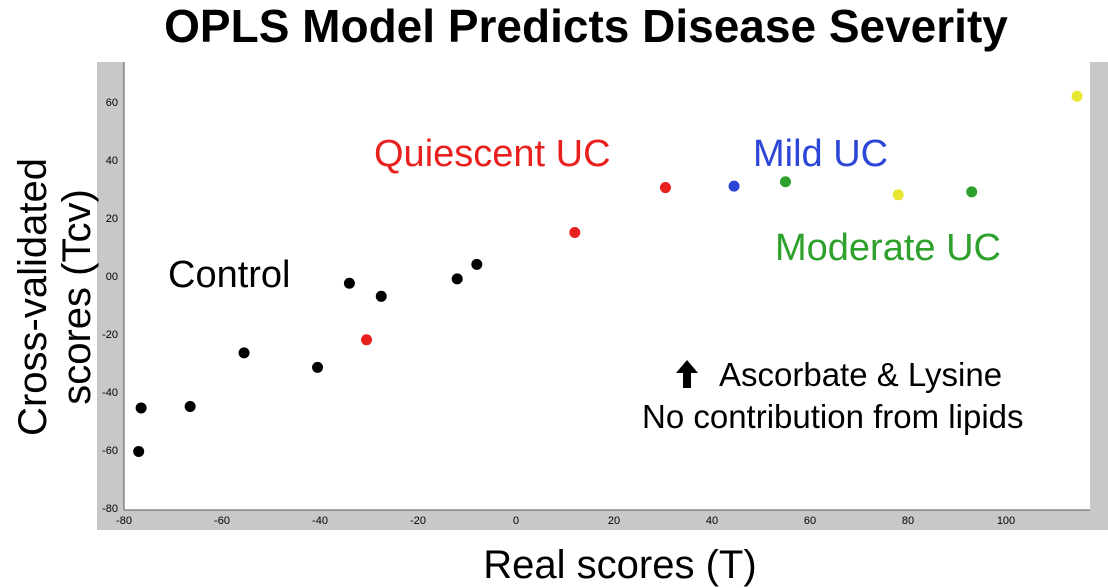  What do you see at coordinates (33, 297) in the screenshot?
I see `y-axis-label-line1: Cross-validated` at bounding box center [33, 297].